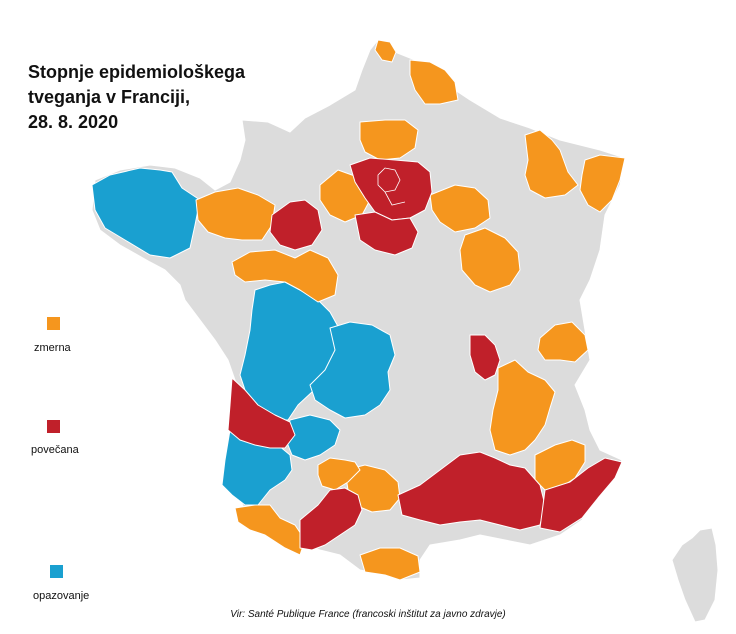 This screenshot has width=736, height=634. What do you see at coordinates (389, 140) in the screenshot?
I see `region-somme` at bounding box center [389, 140].